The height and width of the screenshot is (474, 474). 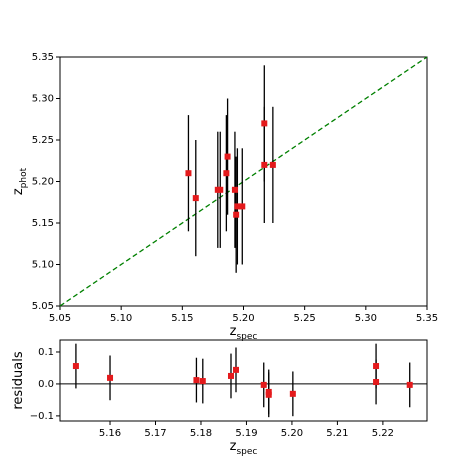 I want to click on y-tick-label: 5.10, so click(x=43, y=265).